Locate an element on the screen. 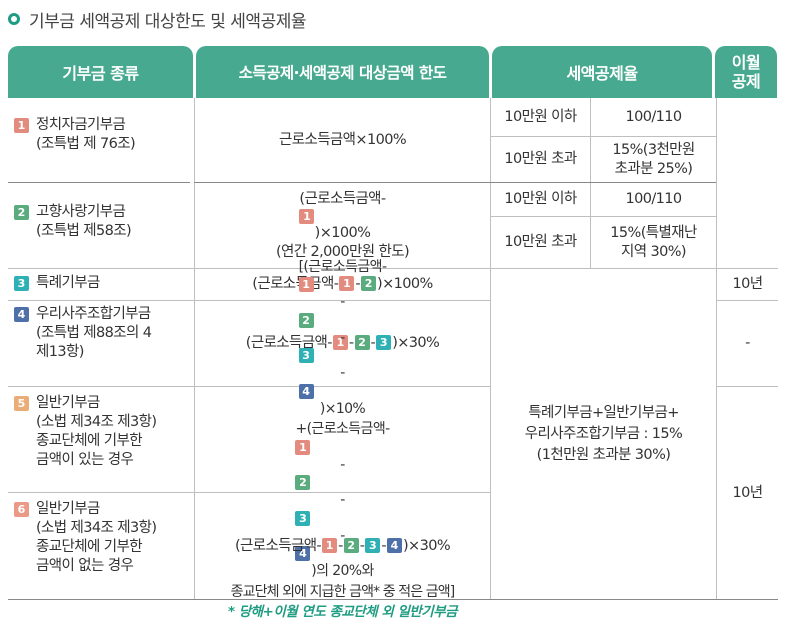  row2-limit: (근로소득금액- 1)×100% (연간 2,000만원 한도) is located at coordinates (342, 225).